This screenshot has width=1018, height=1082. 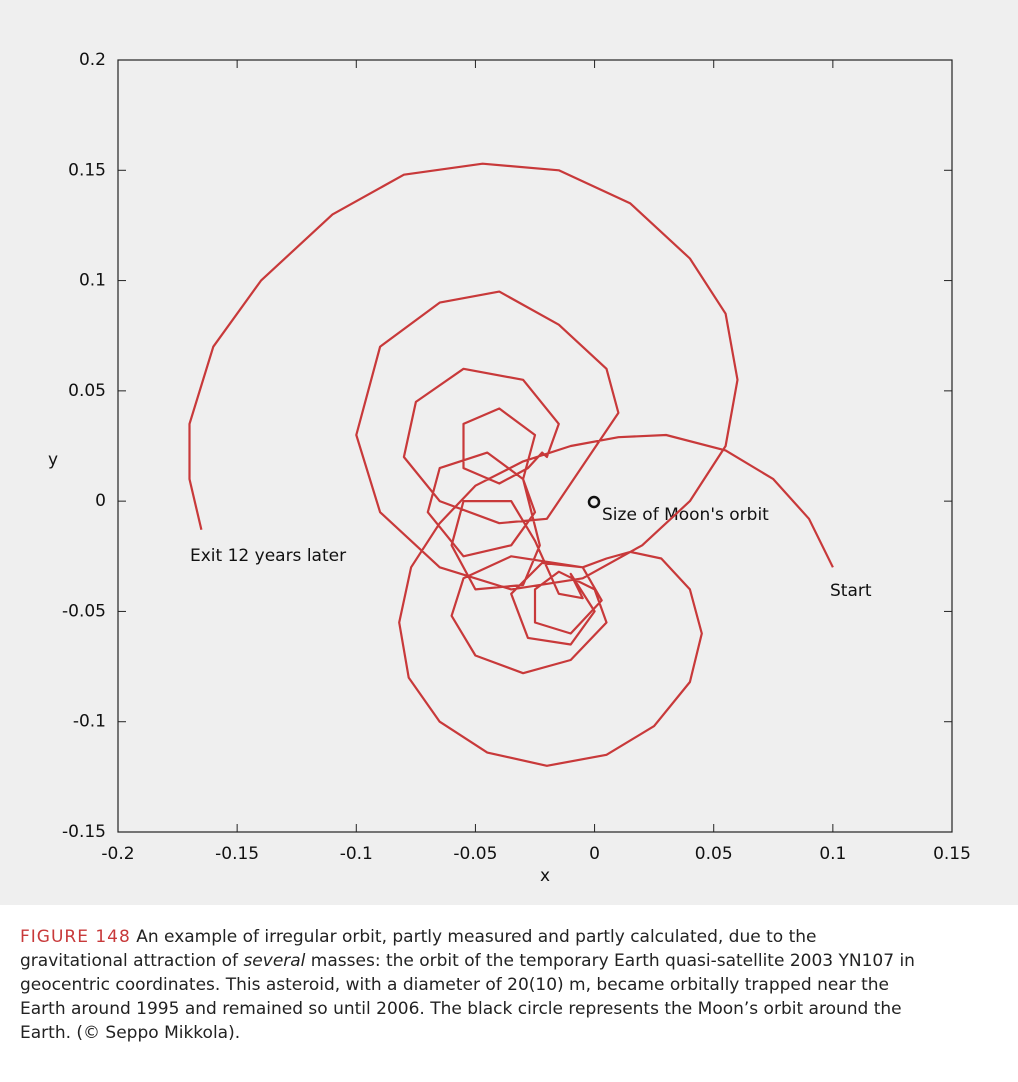 I want to click on y-tick-label: -0.1, so click(x=89, y=722).